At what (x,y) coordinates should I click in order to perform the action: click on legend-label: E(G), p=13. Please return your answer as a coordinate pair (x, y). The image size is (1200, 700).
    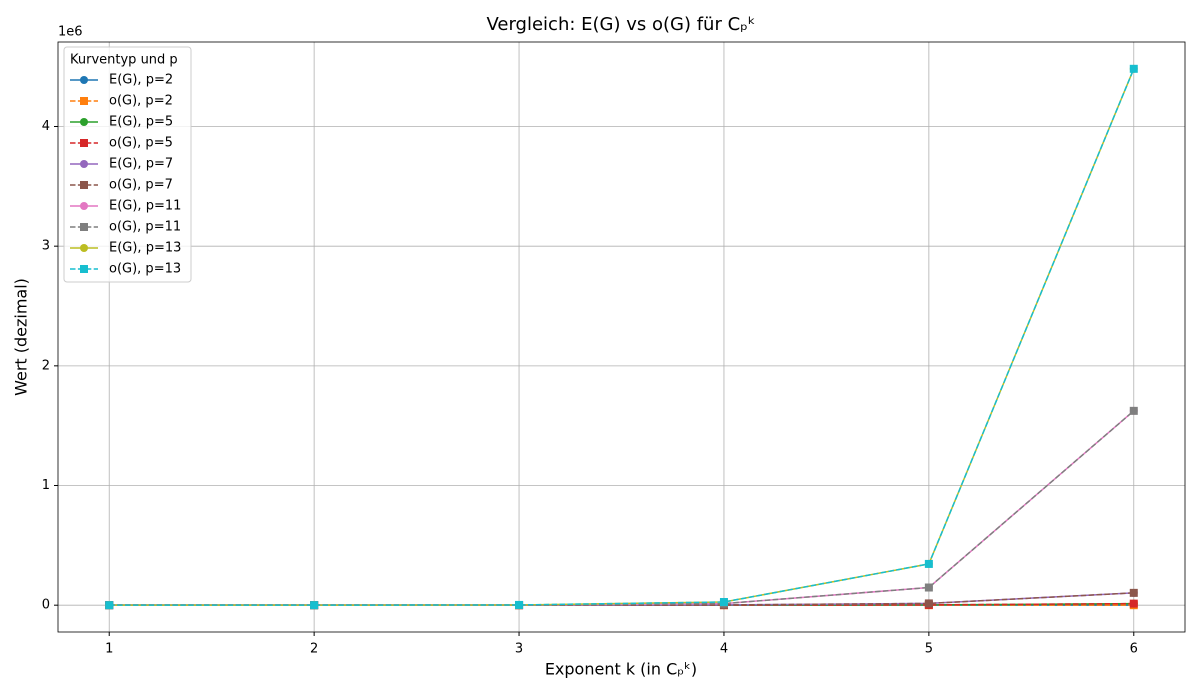
    Looking at the image, I should click on (145, 248).